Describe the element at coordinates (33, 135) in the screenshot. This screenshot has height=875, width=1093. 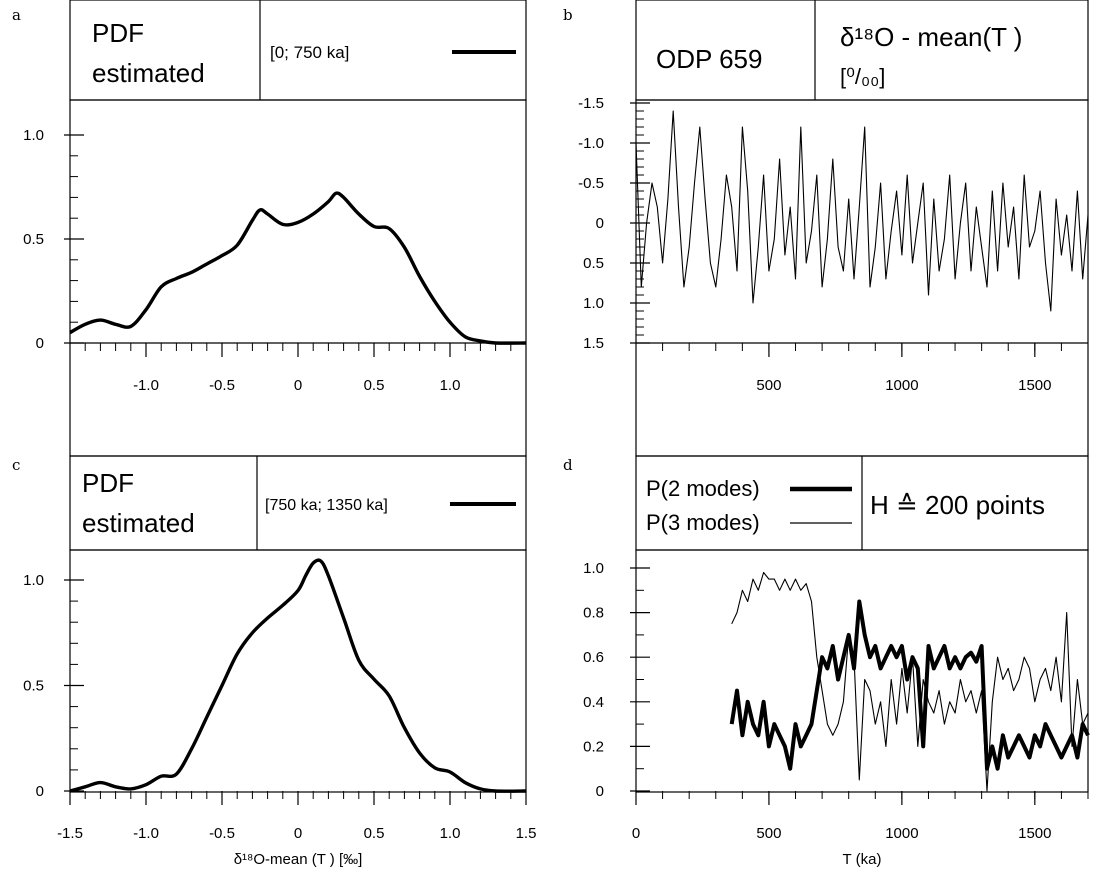
I see `panel-a-y-tick-label: 1.0` at that location.